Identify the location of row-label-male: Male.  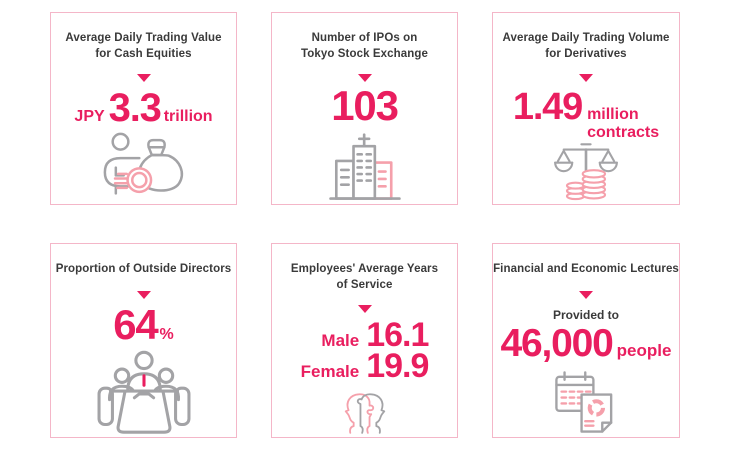
(340, 340).